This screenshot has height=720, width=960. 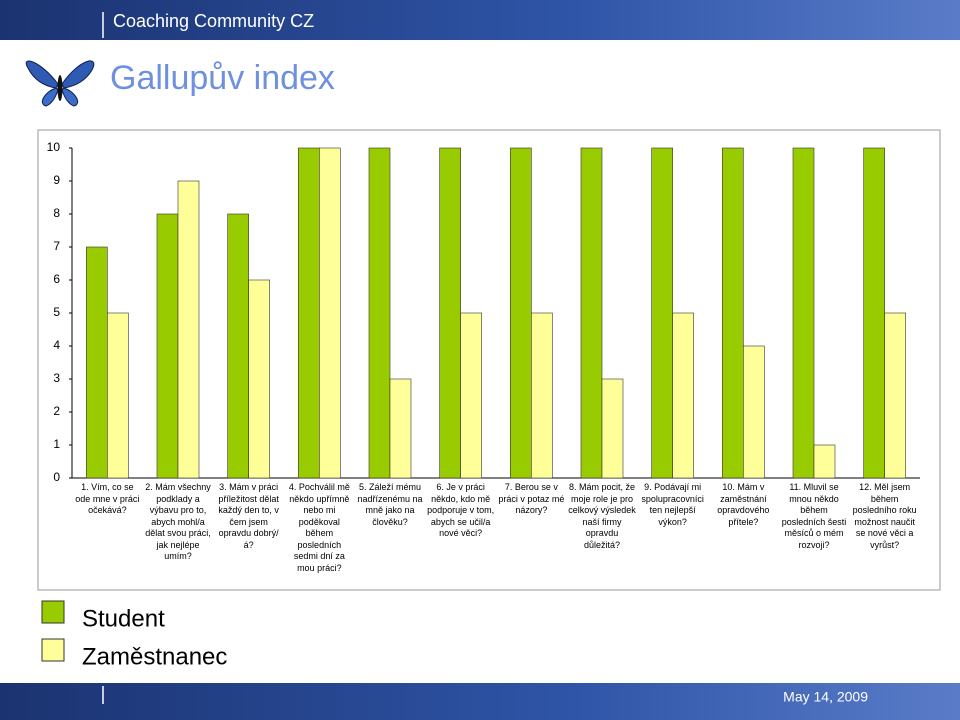 What do you see at coordinates (56, 378) in the screenshot?
I see `y-tick-label: 3` at bounding box center [56, 378].